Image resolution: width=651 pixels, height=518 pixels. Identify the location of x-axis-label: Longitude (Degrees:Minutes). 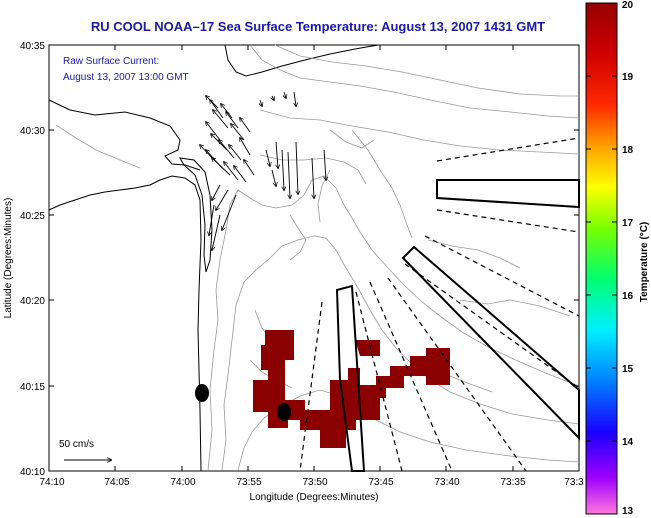
(314, 497).